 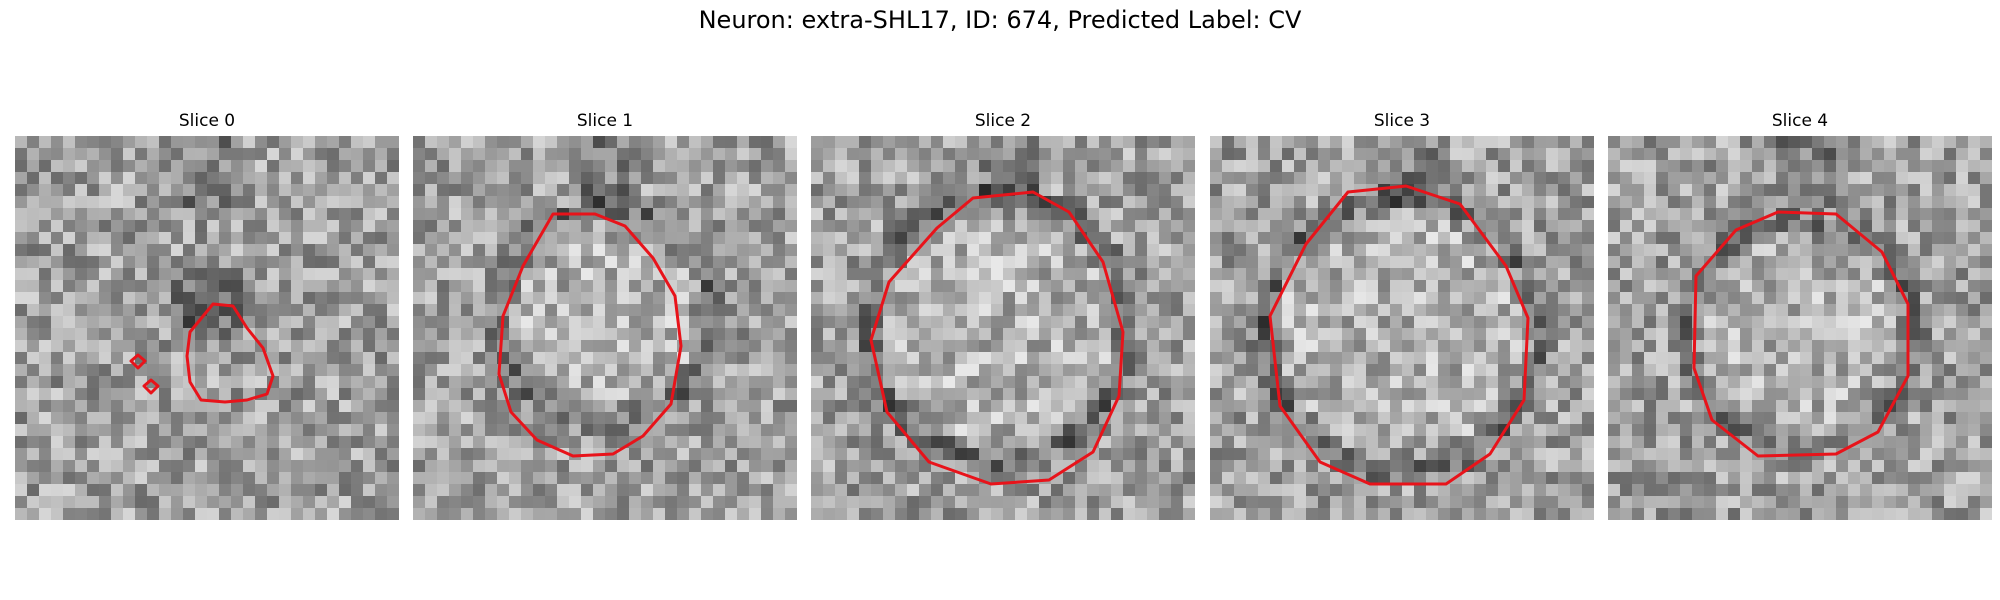 I want to click on slice-title: Slice 2, so click(x=1003, y=121).